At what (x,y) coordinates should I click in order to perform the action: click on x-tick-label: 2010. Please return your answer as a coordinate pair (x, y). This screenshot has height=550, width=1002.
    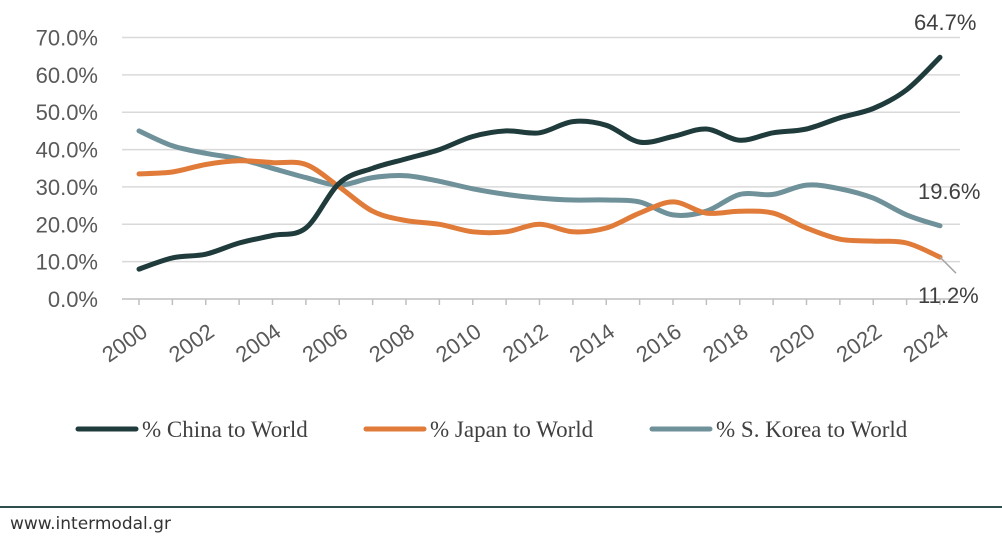
    Looking at the image, I should click on (458, 343).